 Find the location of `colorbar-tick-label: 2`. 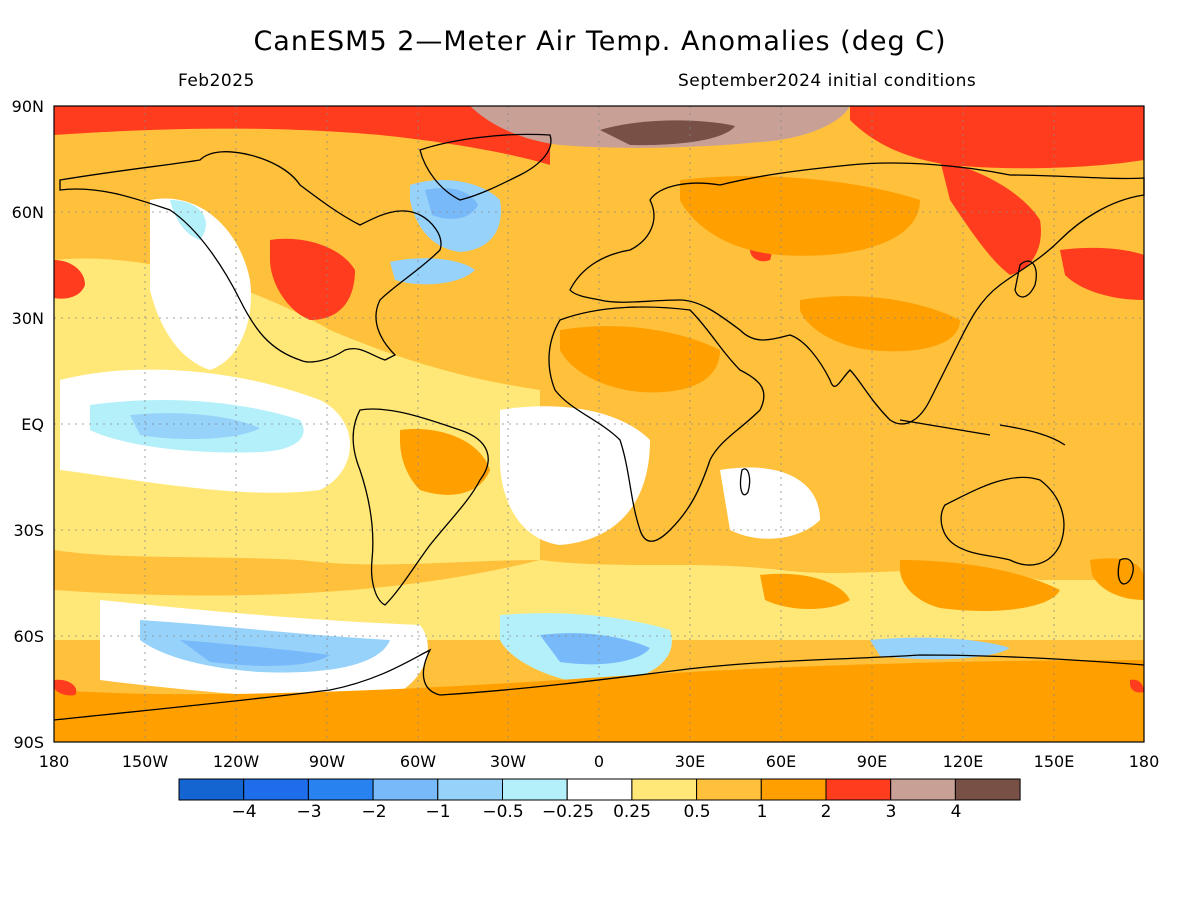

colorbar-tick-label: 2 is located at coordinates (826, 812).